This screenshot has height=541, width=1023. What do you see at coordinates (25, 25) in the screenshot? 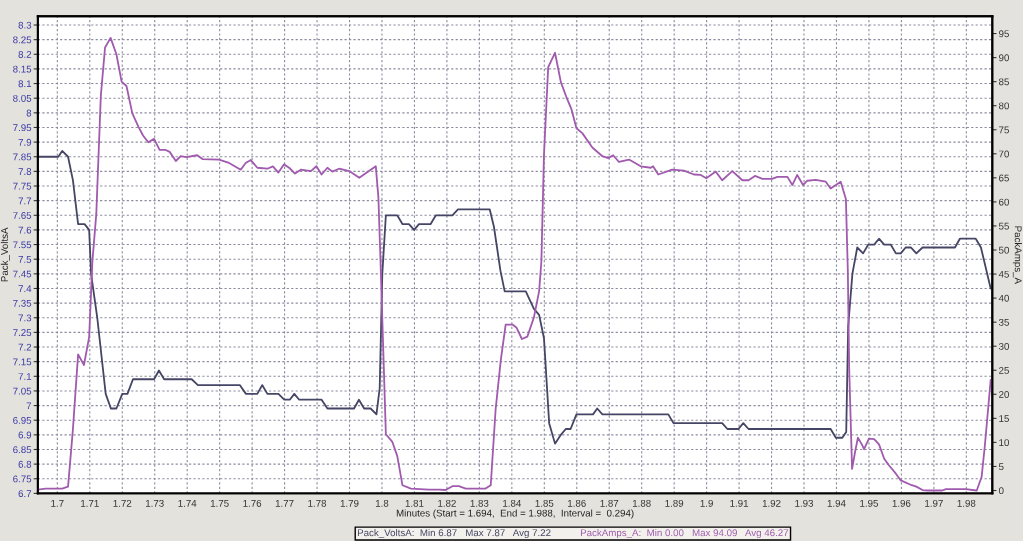
I see `y-tick-label: 8.3` at bounding box center [25, 25].